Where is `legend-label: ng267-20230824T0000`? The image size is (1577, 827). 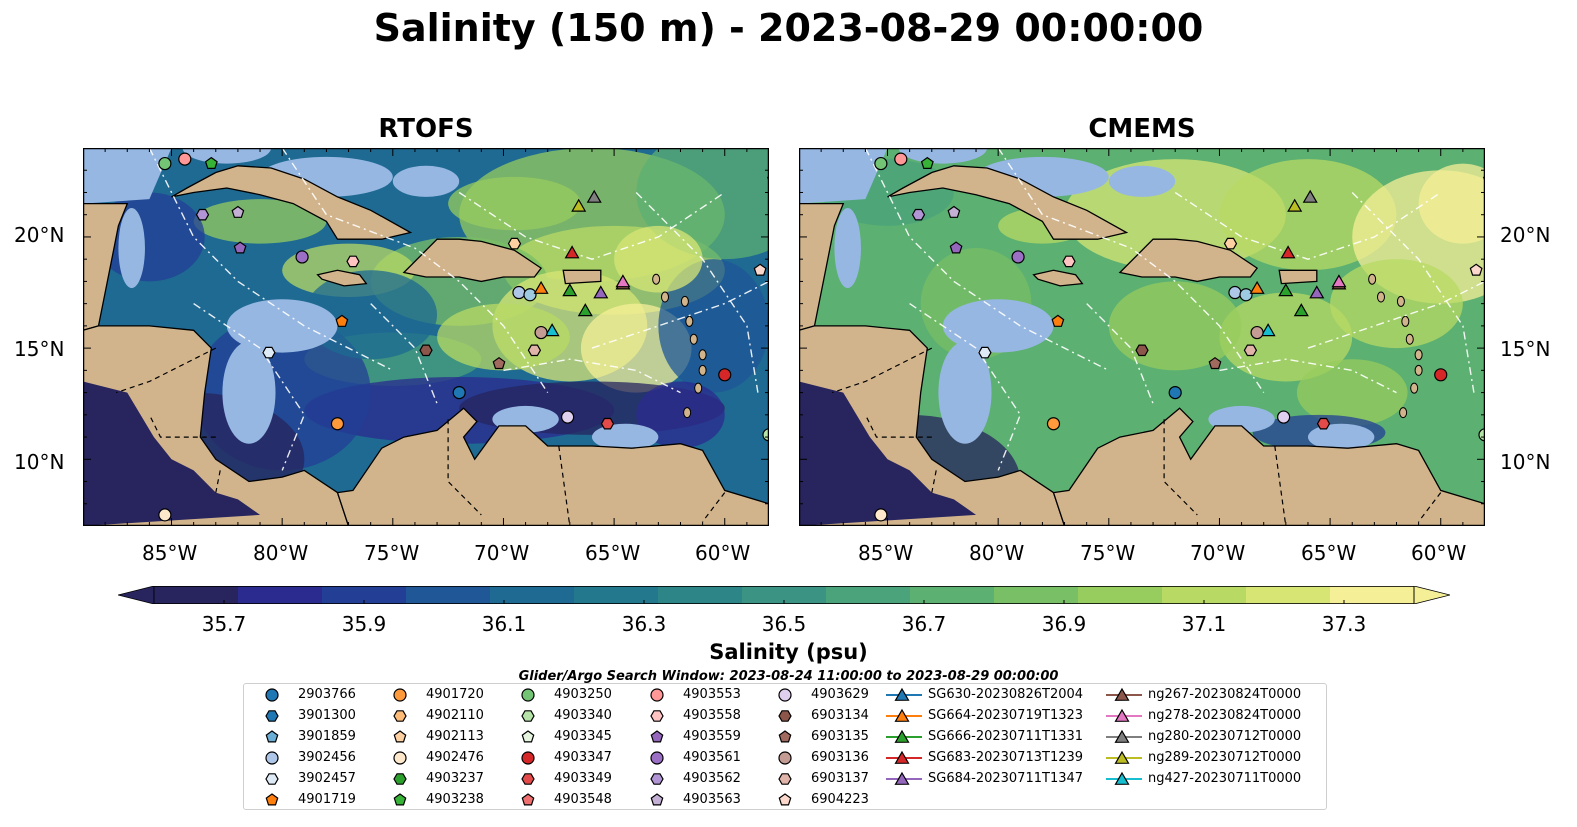 legend-label: ng267-20230824T0000 is located at coordinates (1225, 694).